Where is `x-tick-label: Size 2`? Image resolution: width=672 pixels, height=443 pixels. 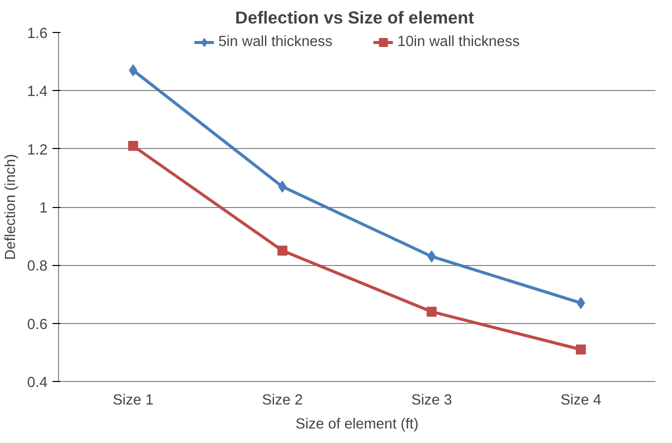
x-tick-label: Size 2 is located at coordinates (282, 400).